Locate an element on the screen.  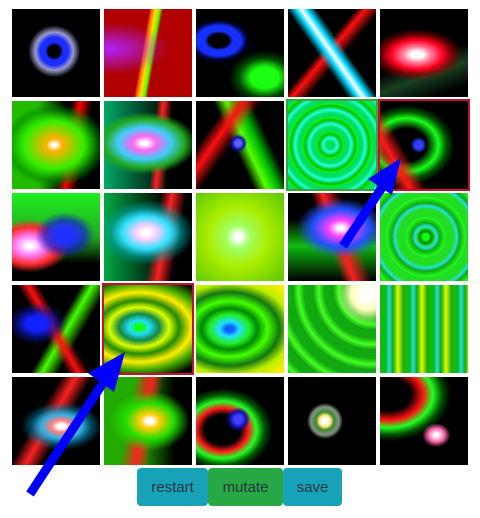
image-tile-r4c1 is located at coordinates (56, 329).